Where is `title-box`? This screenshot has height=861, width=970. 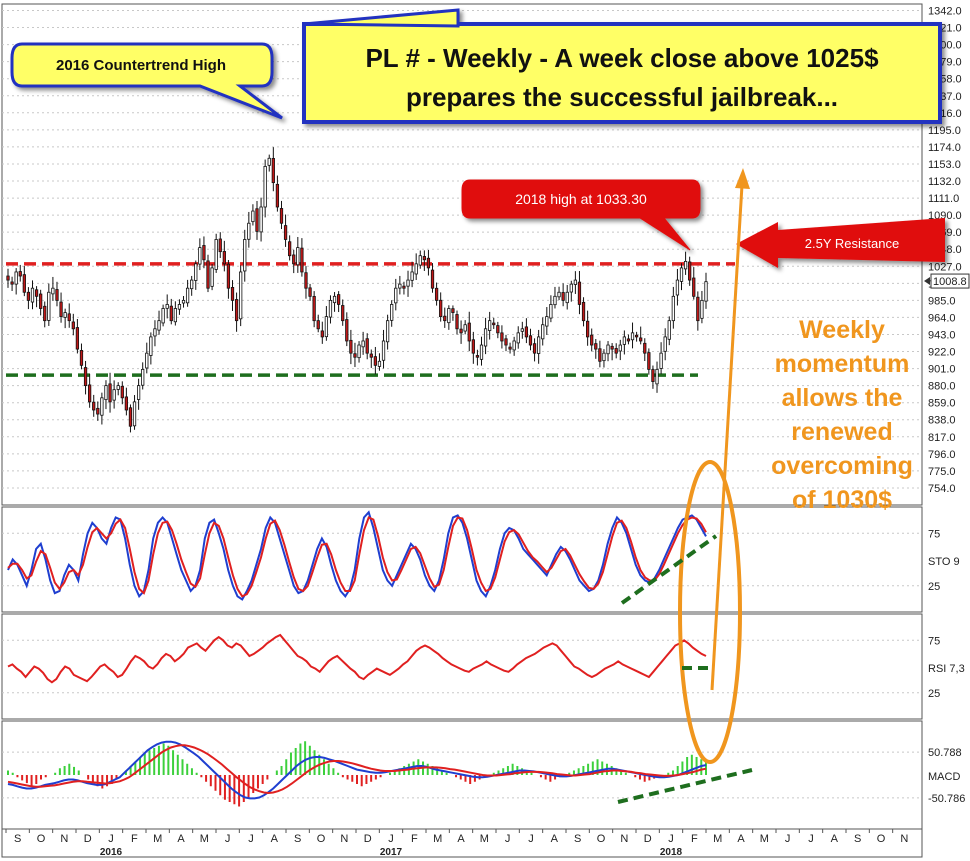 title-box is located at coordinates (622, 66).